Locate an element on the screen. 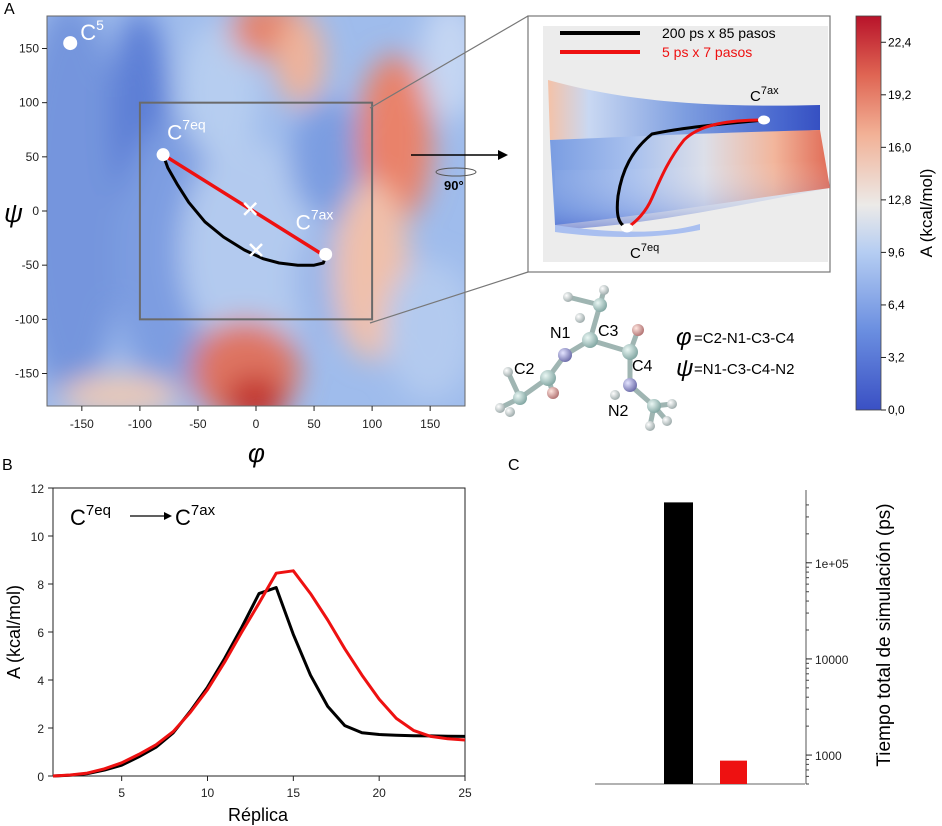 The height and width of the screenshot is (826, 942). path-black is located at coordinates (244, 210).